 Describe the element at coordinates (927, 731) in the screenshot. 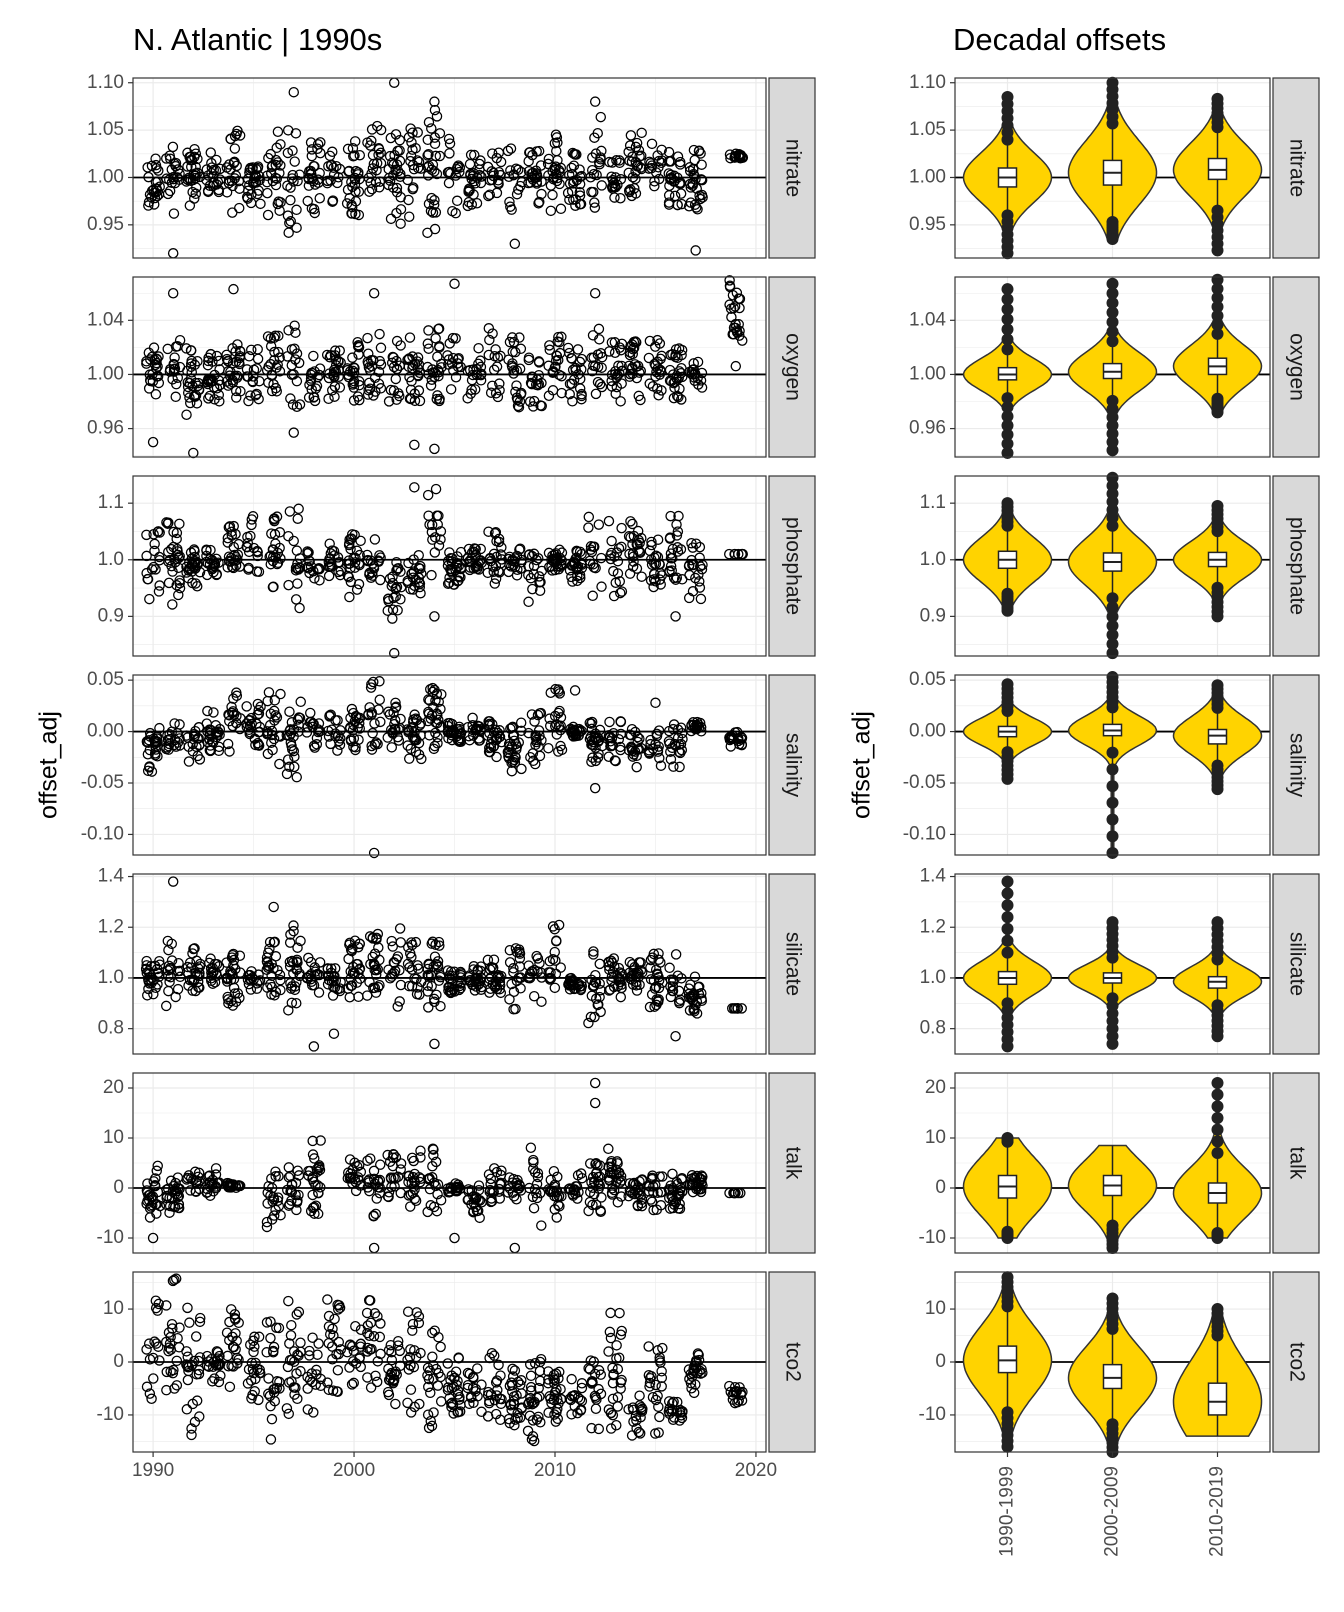

I see `y-tick-label: 0.00` at that location.